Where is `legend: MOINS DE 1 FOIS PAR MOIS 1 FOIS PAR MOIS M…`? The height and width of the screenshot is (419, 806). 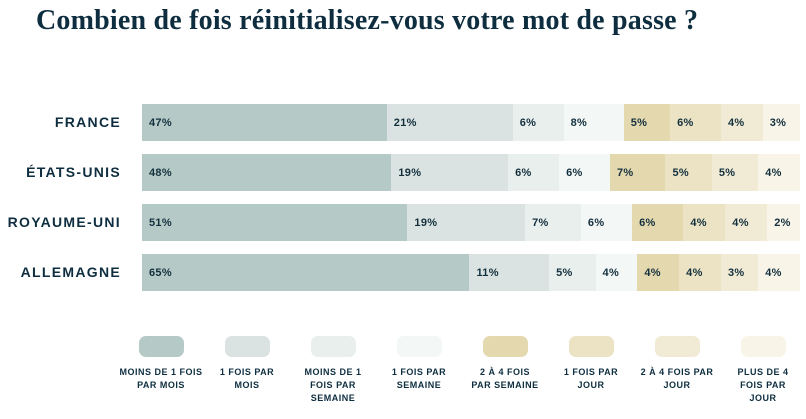
legend: MOINS DE 1 FOIS PAR MOIS 1 FOIS PAR MOIS M… is located at coordinates (462, 370).